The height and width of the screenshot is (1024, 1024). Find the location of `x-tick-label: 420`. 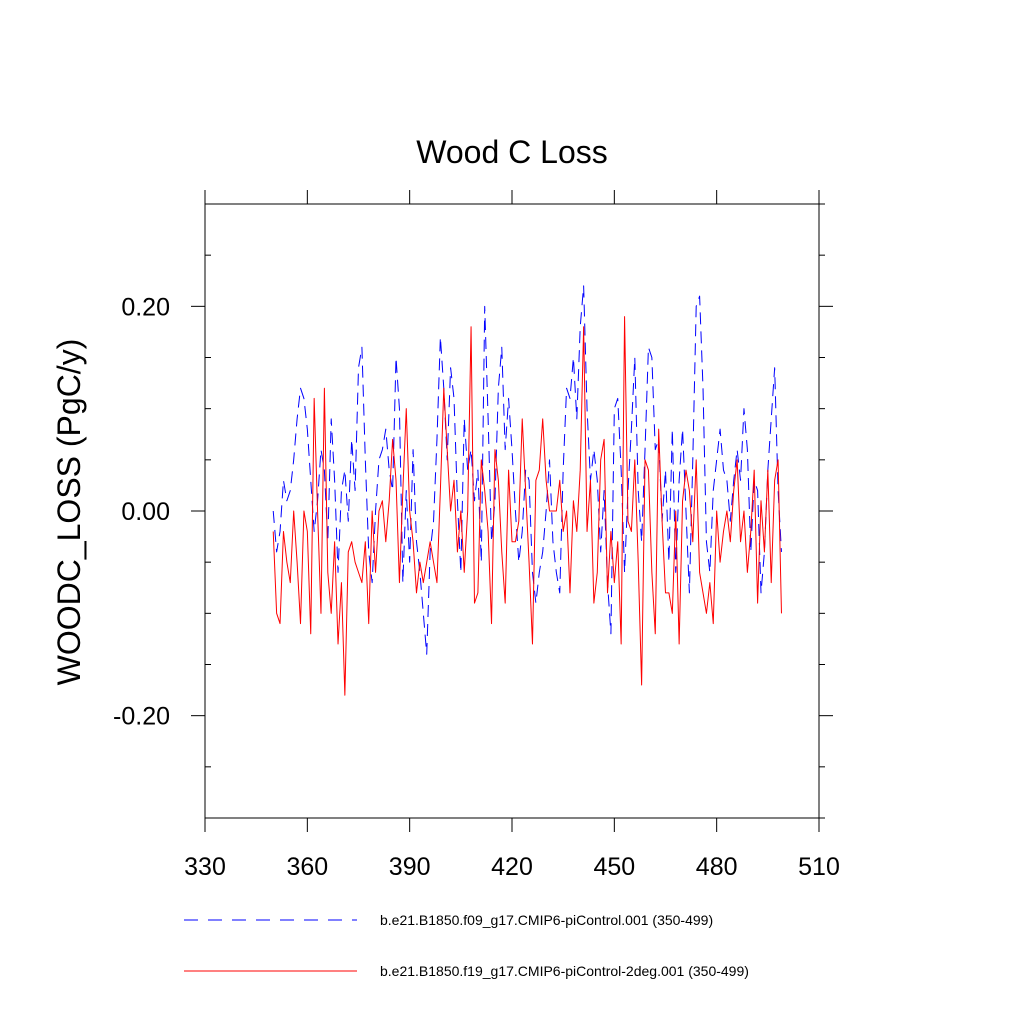

x-tick-label: 420 is located at coordinates (512, 867).